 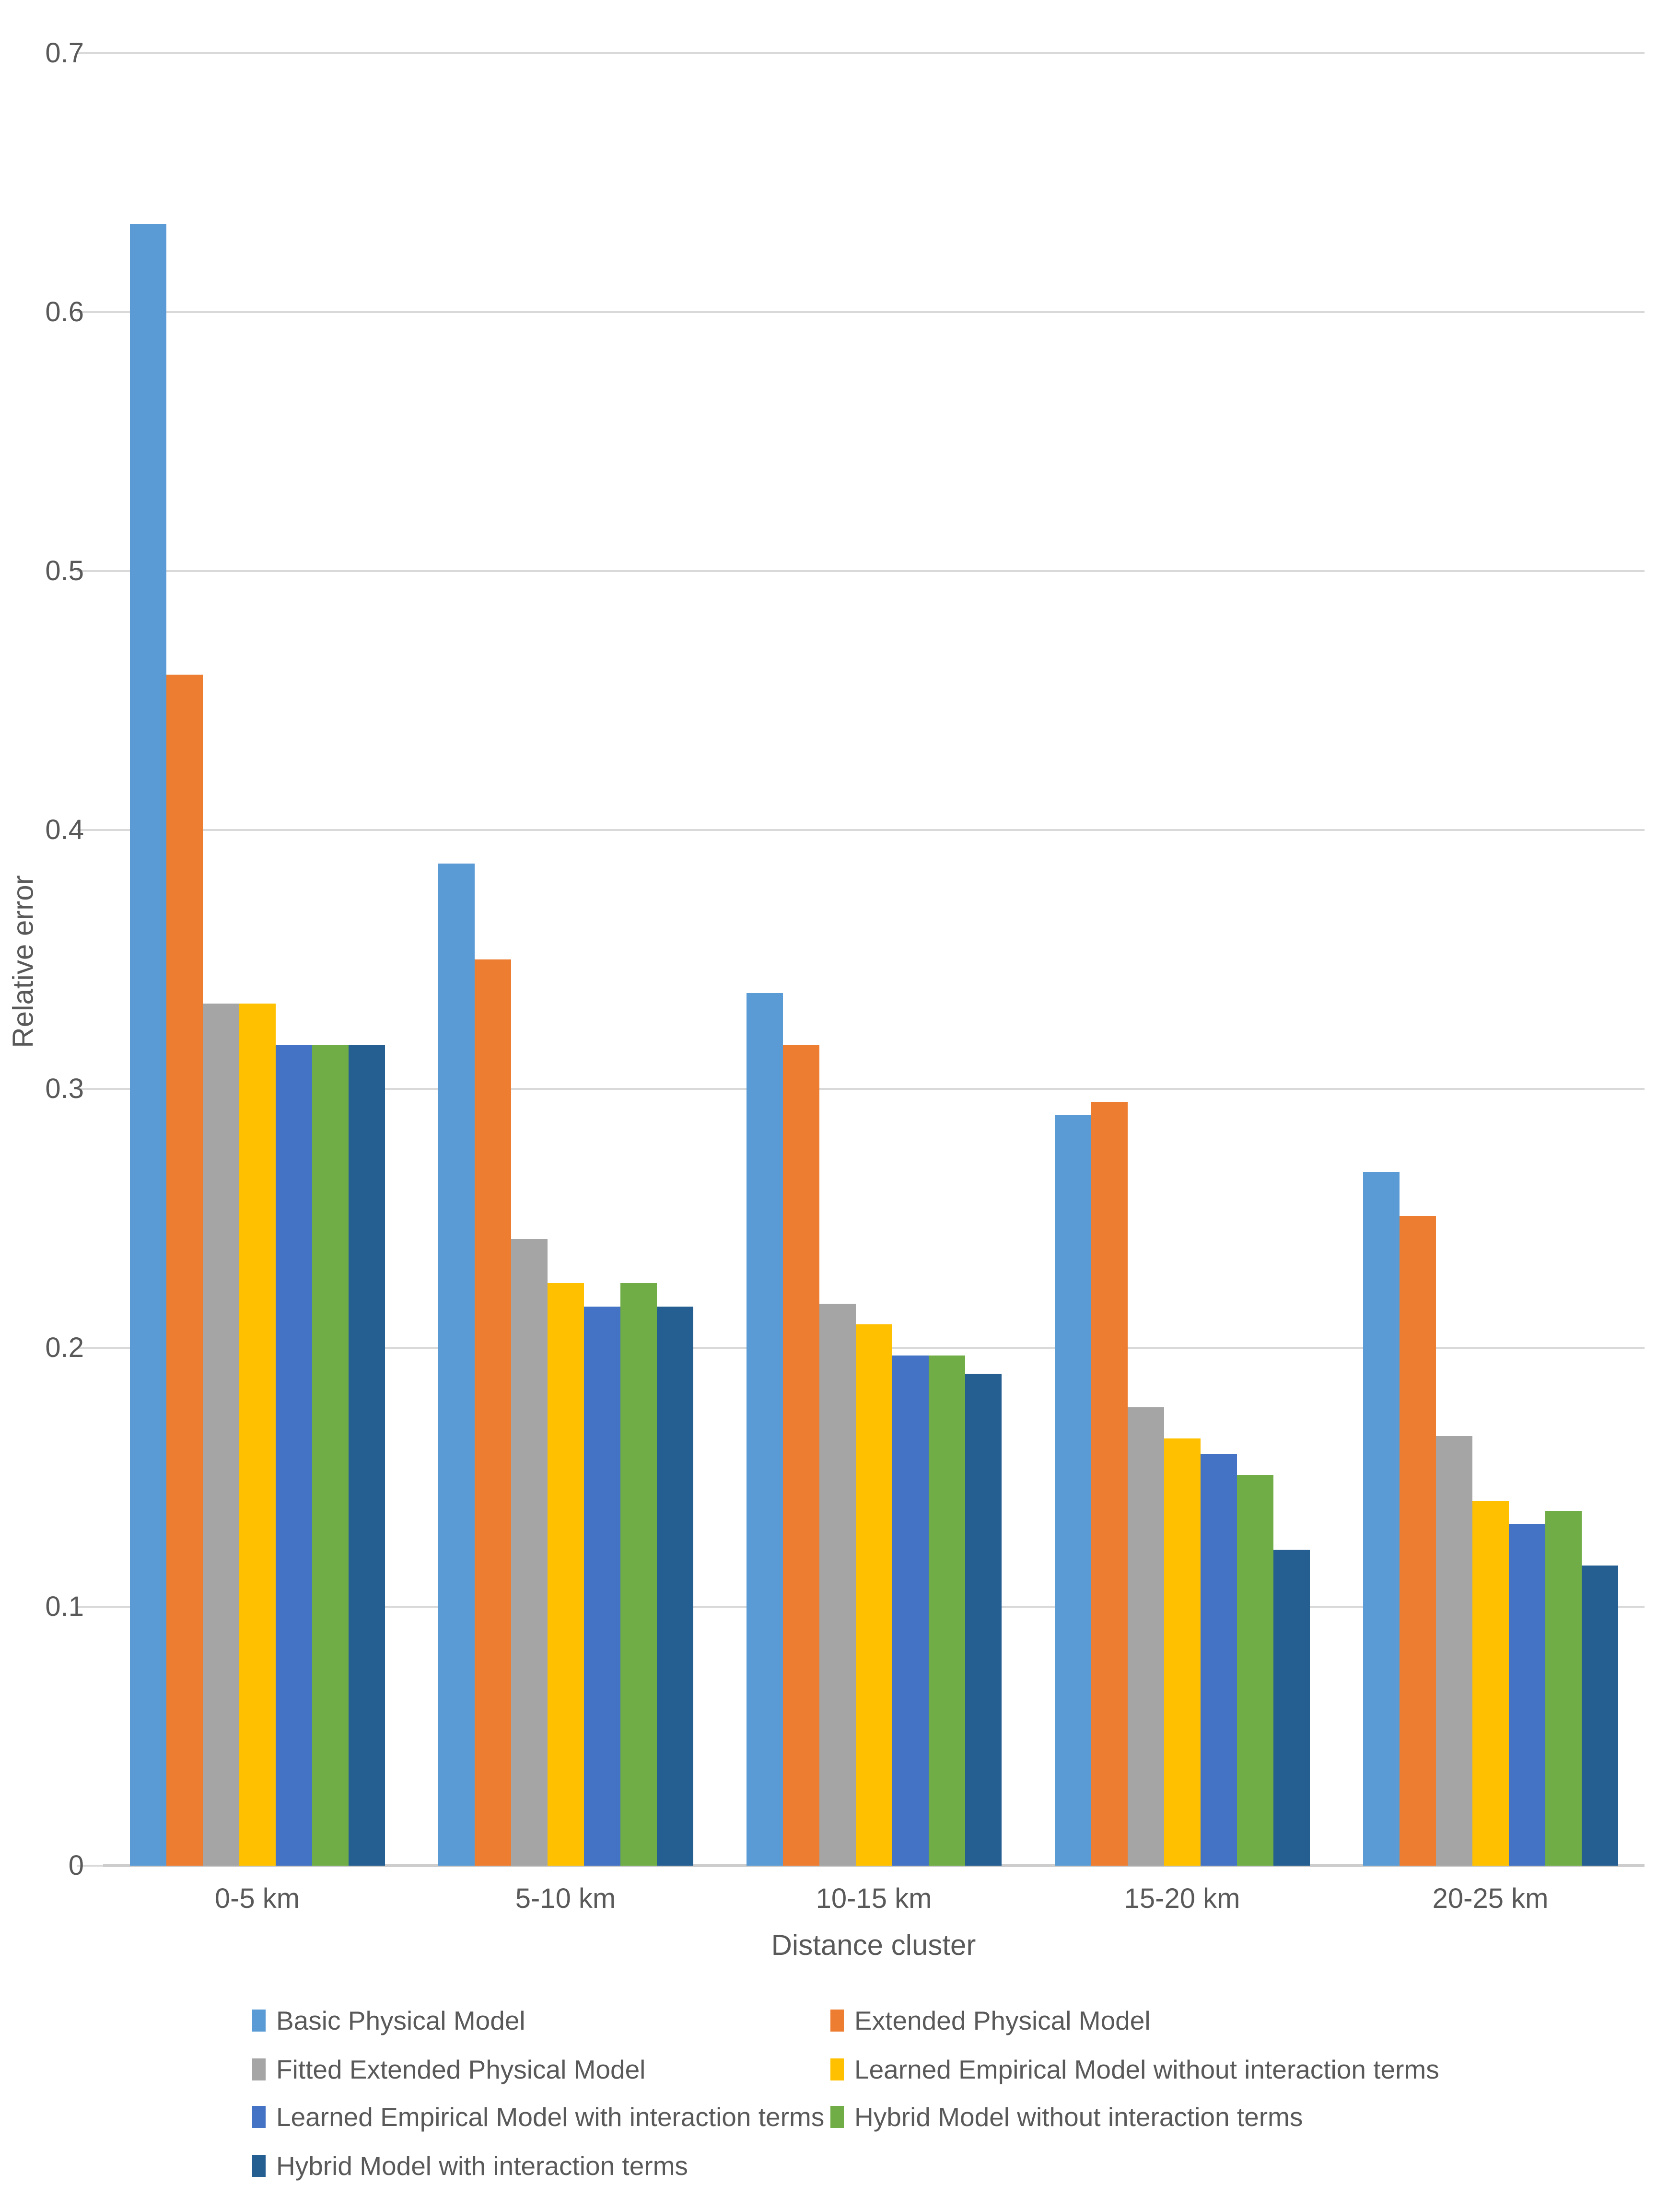 What do you see at coordinates (910, 1611) in the screenshot?
I see `bar-series5-10-15km` at bounding box center [910, 1611].